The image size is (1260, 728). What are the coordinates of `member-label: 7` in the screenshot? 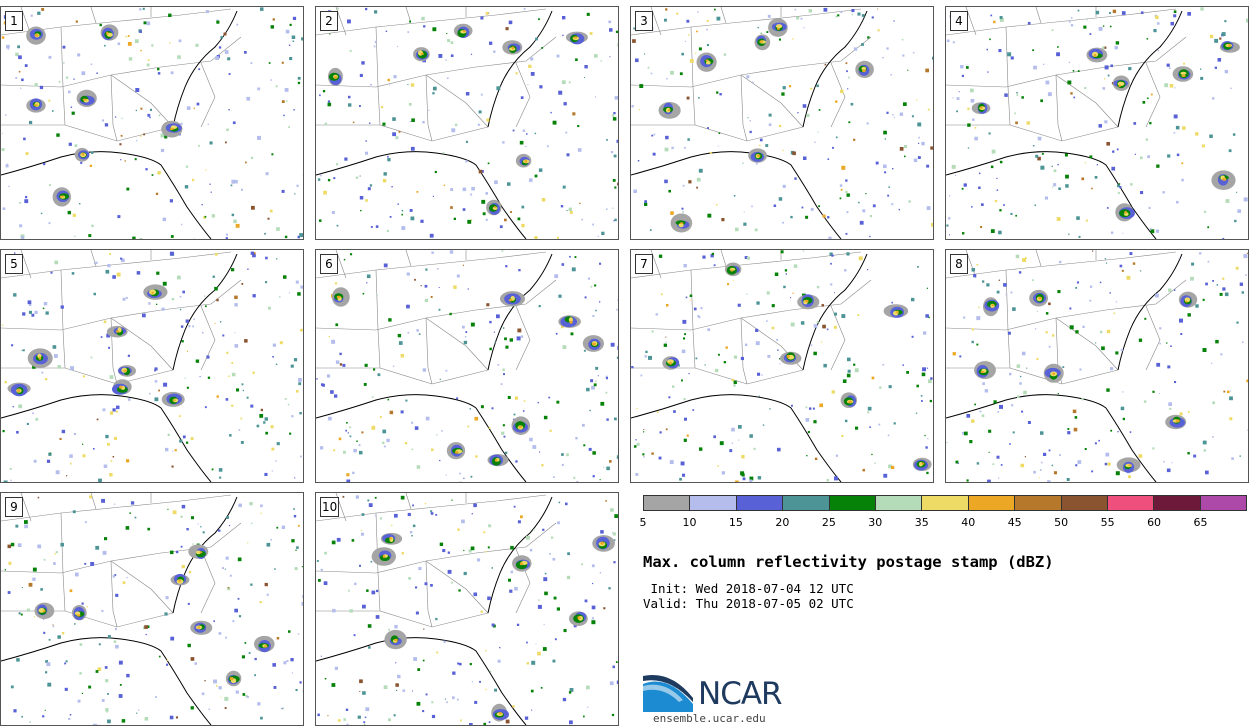 It's located at (644, 264).